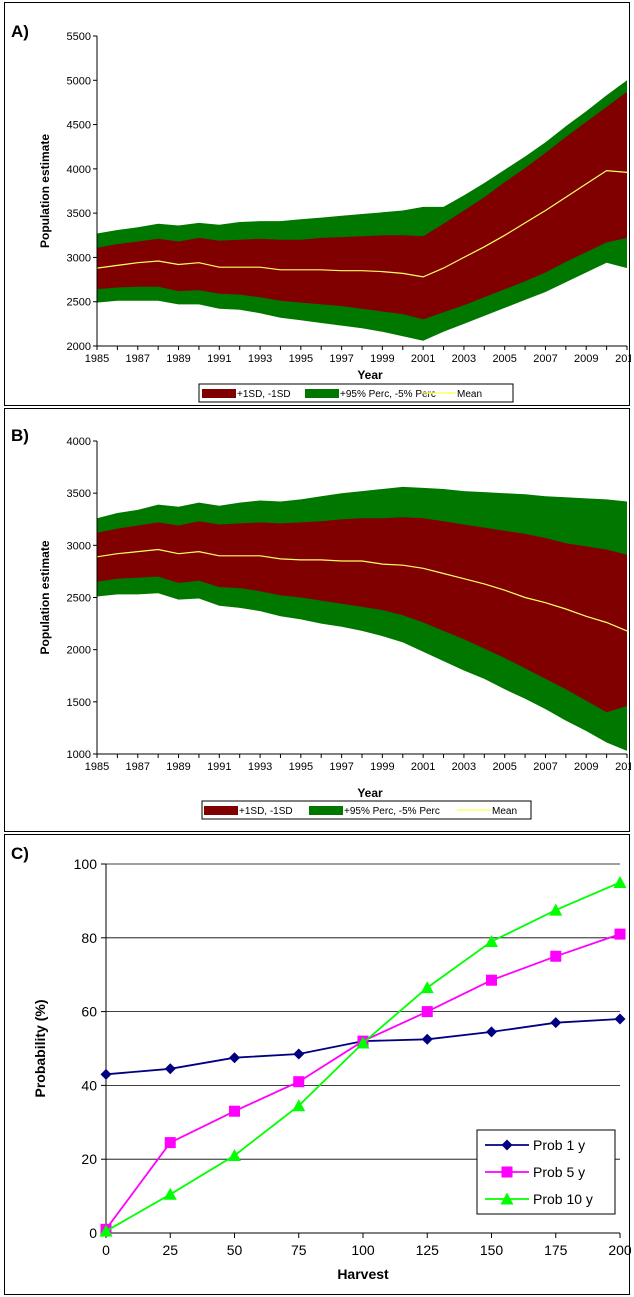  What do you see at coordinates (492, 1250) in the screenshot?
I see `x-tick-label: 150` at bounding box center [492, 1250].